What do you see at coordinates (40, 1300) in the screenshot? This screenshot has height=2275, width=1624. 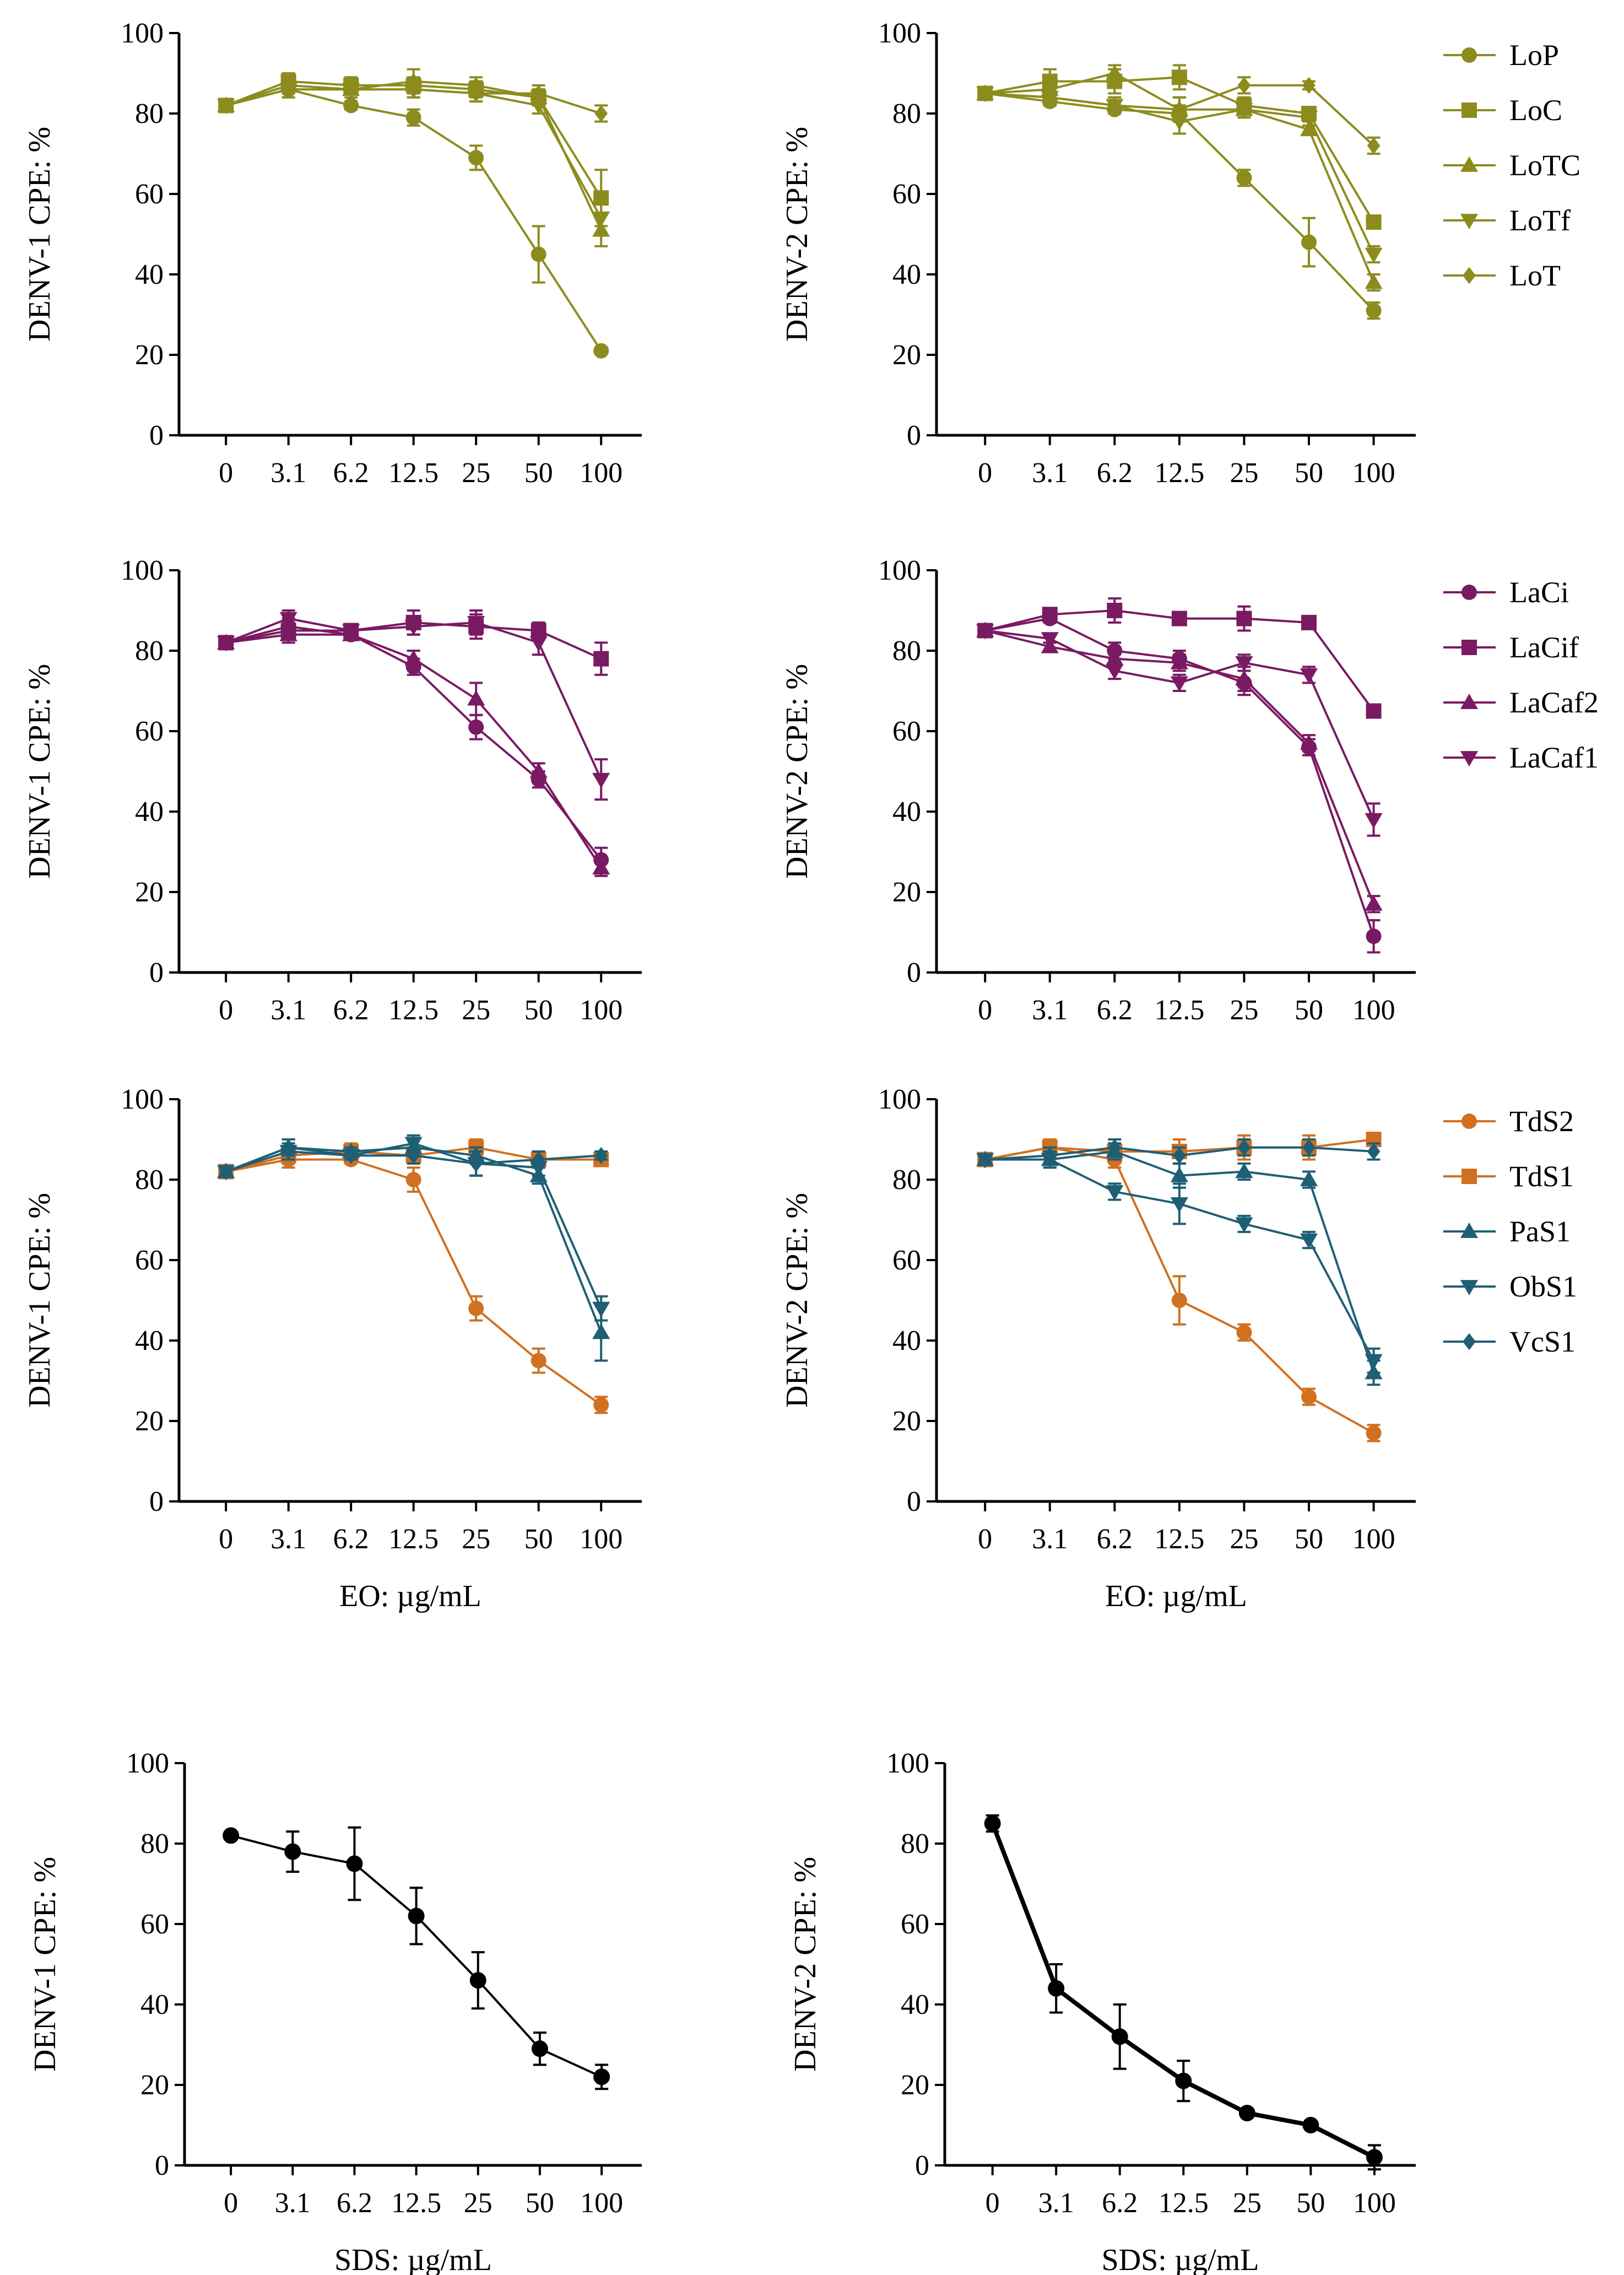 I see `y-axis-title: DENV-1 CPE: %` at bounding box center [40, 1300].